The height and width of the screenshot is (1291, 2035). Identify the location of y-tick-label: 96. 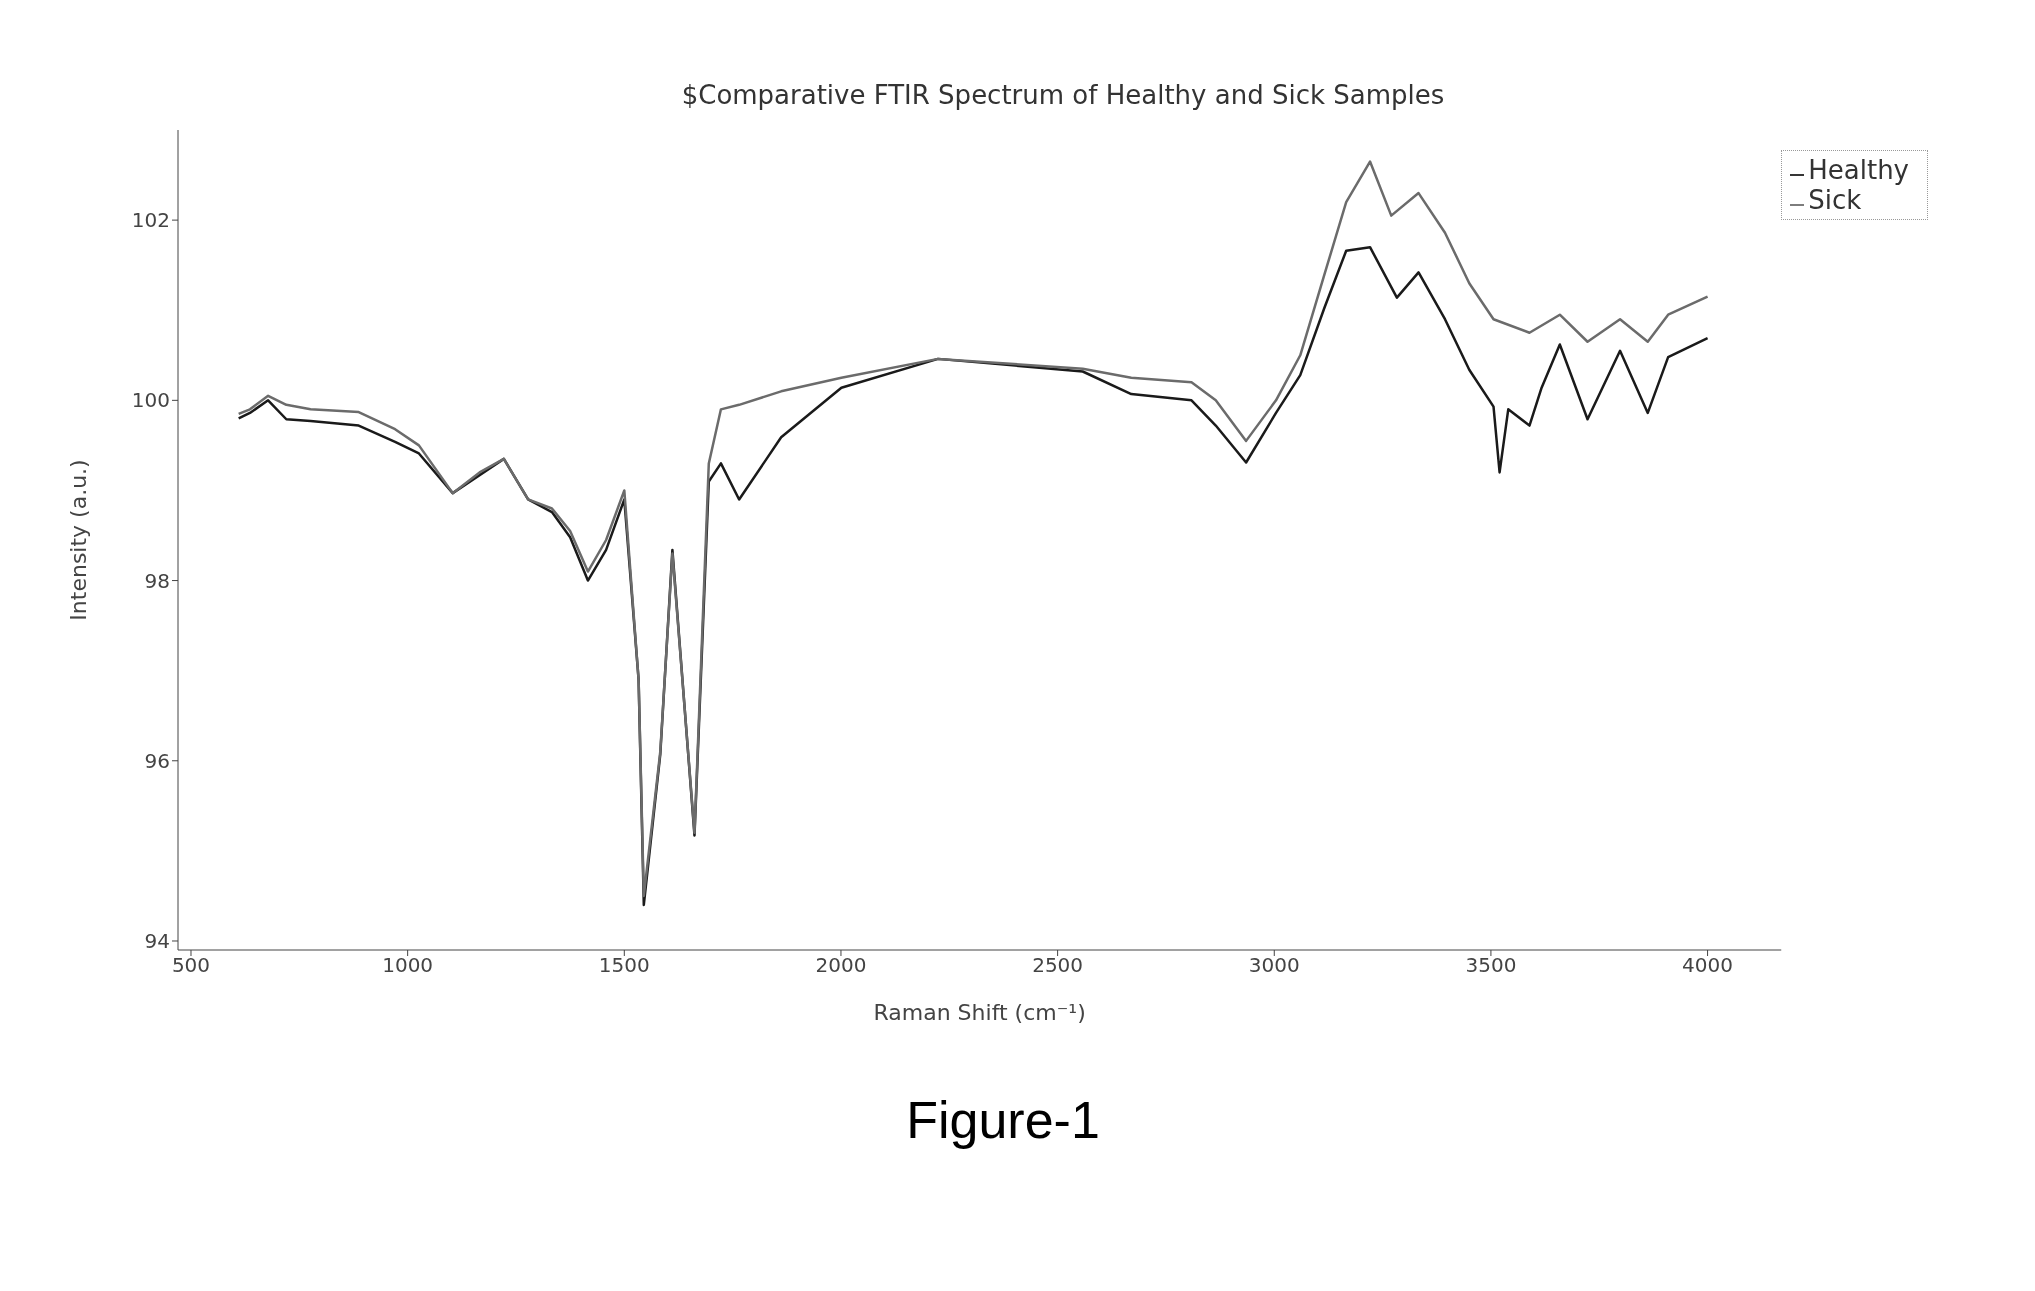
(157, 760).